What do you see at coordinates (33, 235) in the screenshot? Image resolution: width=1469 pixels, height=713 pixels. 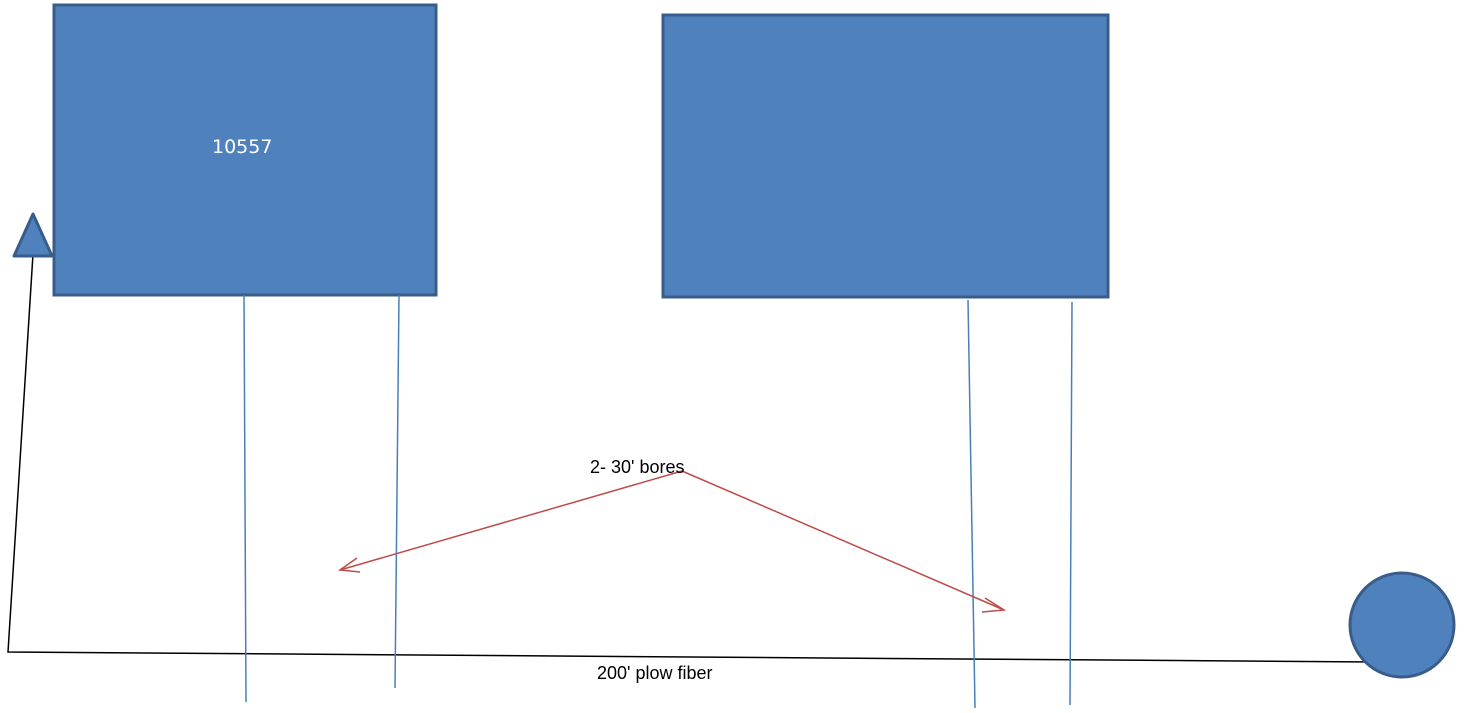 I see `triangle-marker-icon` at bounding box center [33, 235].